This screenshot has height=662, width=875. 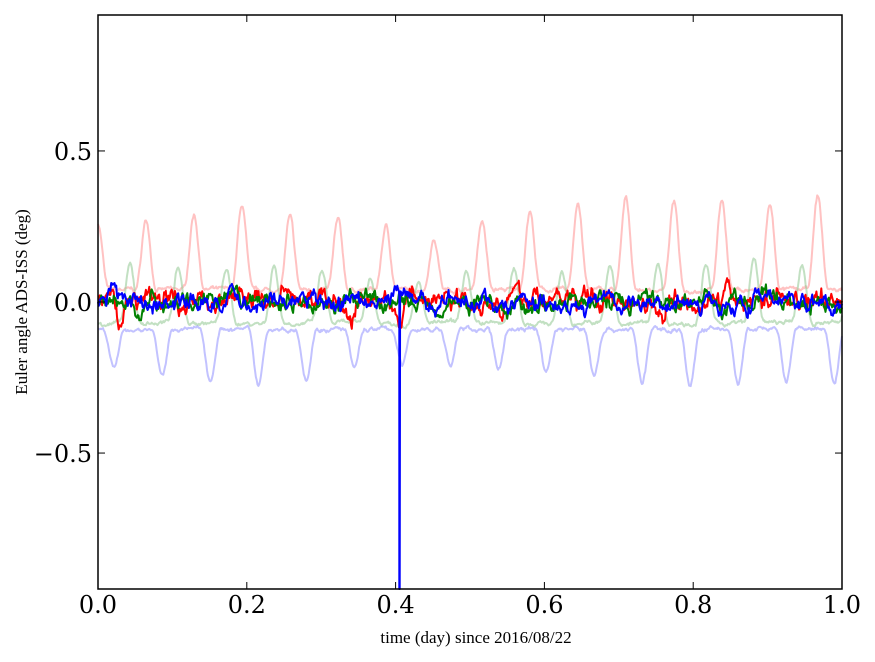 I want to click on x-tick-label: 0.8, so click(x=693, y=605).